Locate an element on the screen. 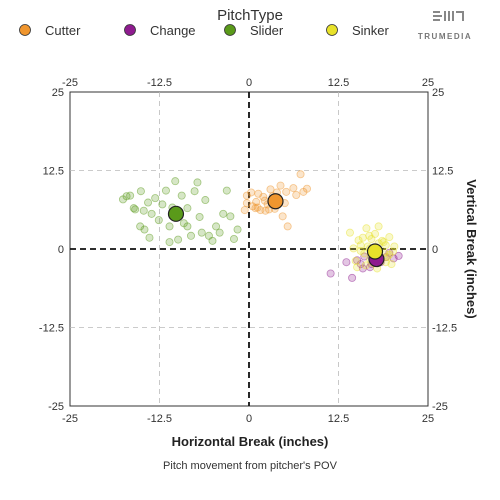 Image resolution: width=500 pixels, height=500 pixels. x-tick-label-top: -25 is located at coordinates (70, 83).